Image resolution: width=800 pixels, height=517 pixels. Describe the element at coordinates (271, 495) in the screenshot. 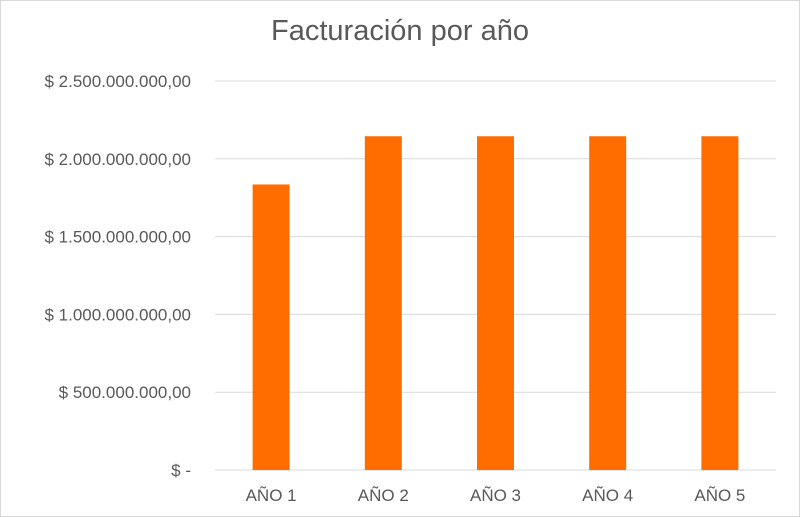

I see `x-tick-label: AÑO 1` at that location.